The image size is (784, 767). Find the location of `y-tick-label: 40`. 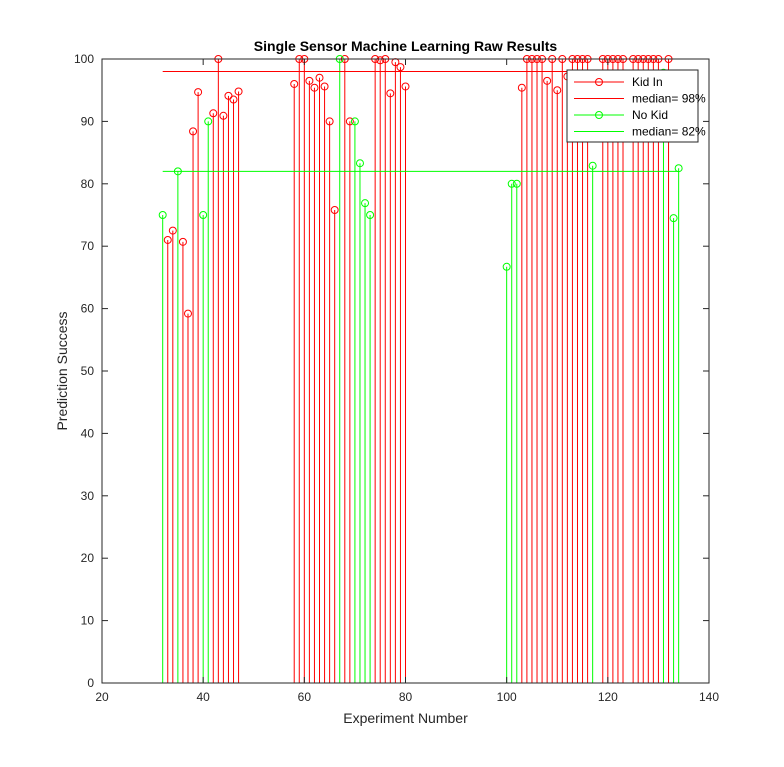

y-tick-label: 40 is located at coordinates (88, 433).